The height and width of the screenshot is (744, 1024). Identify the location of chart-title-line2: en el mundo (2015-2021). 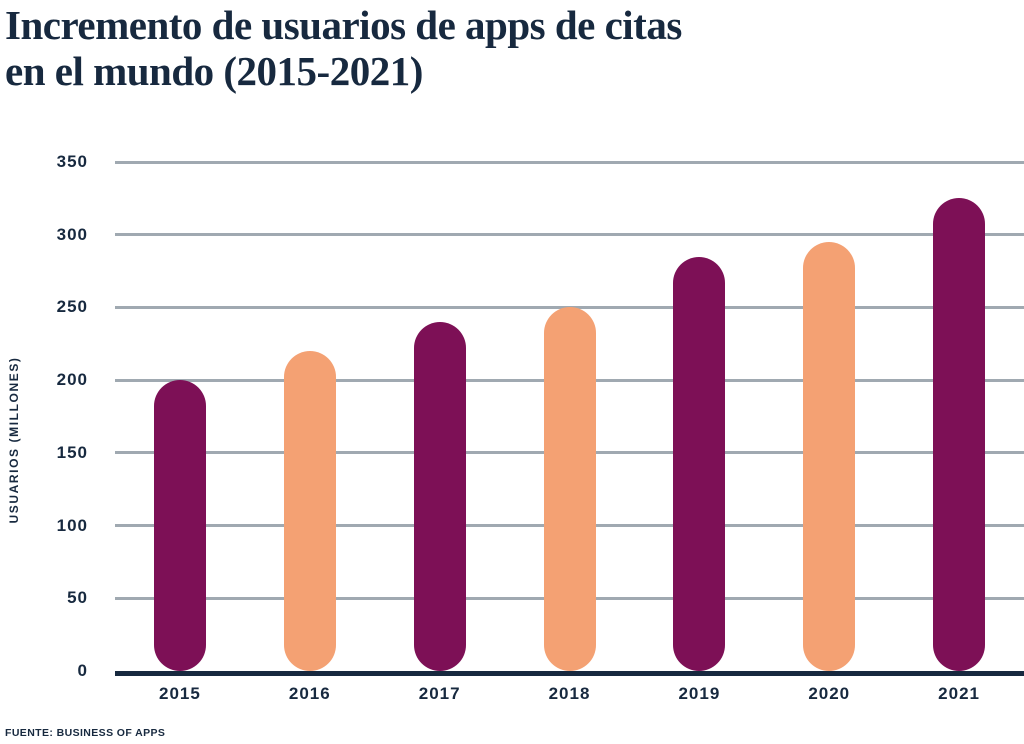
(214, 71).